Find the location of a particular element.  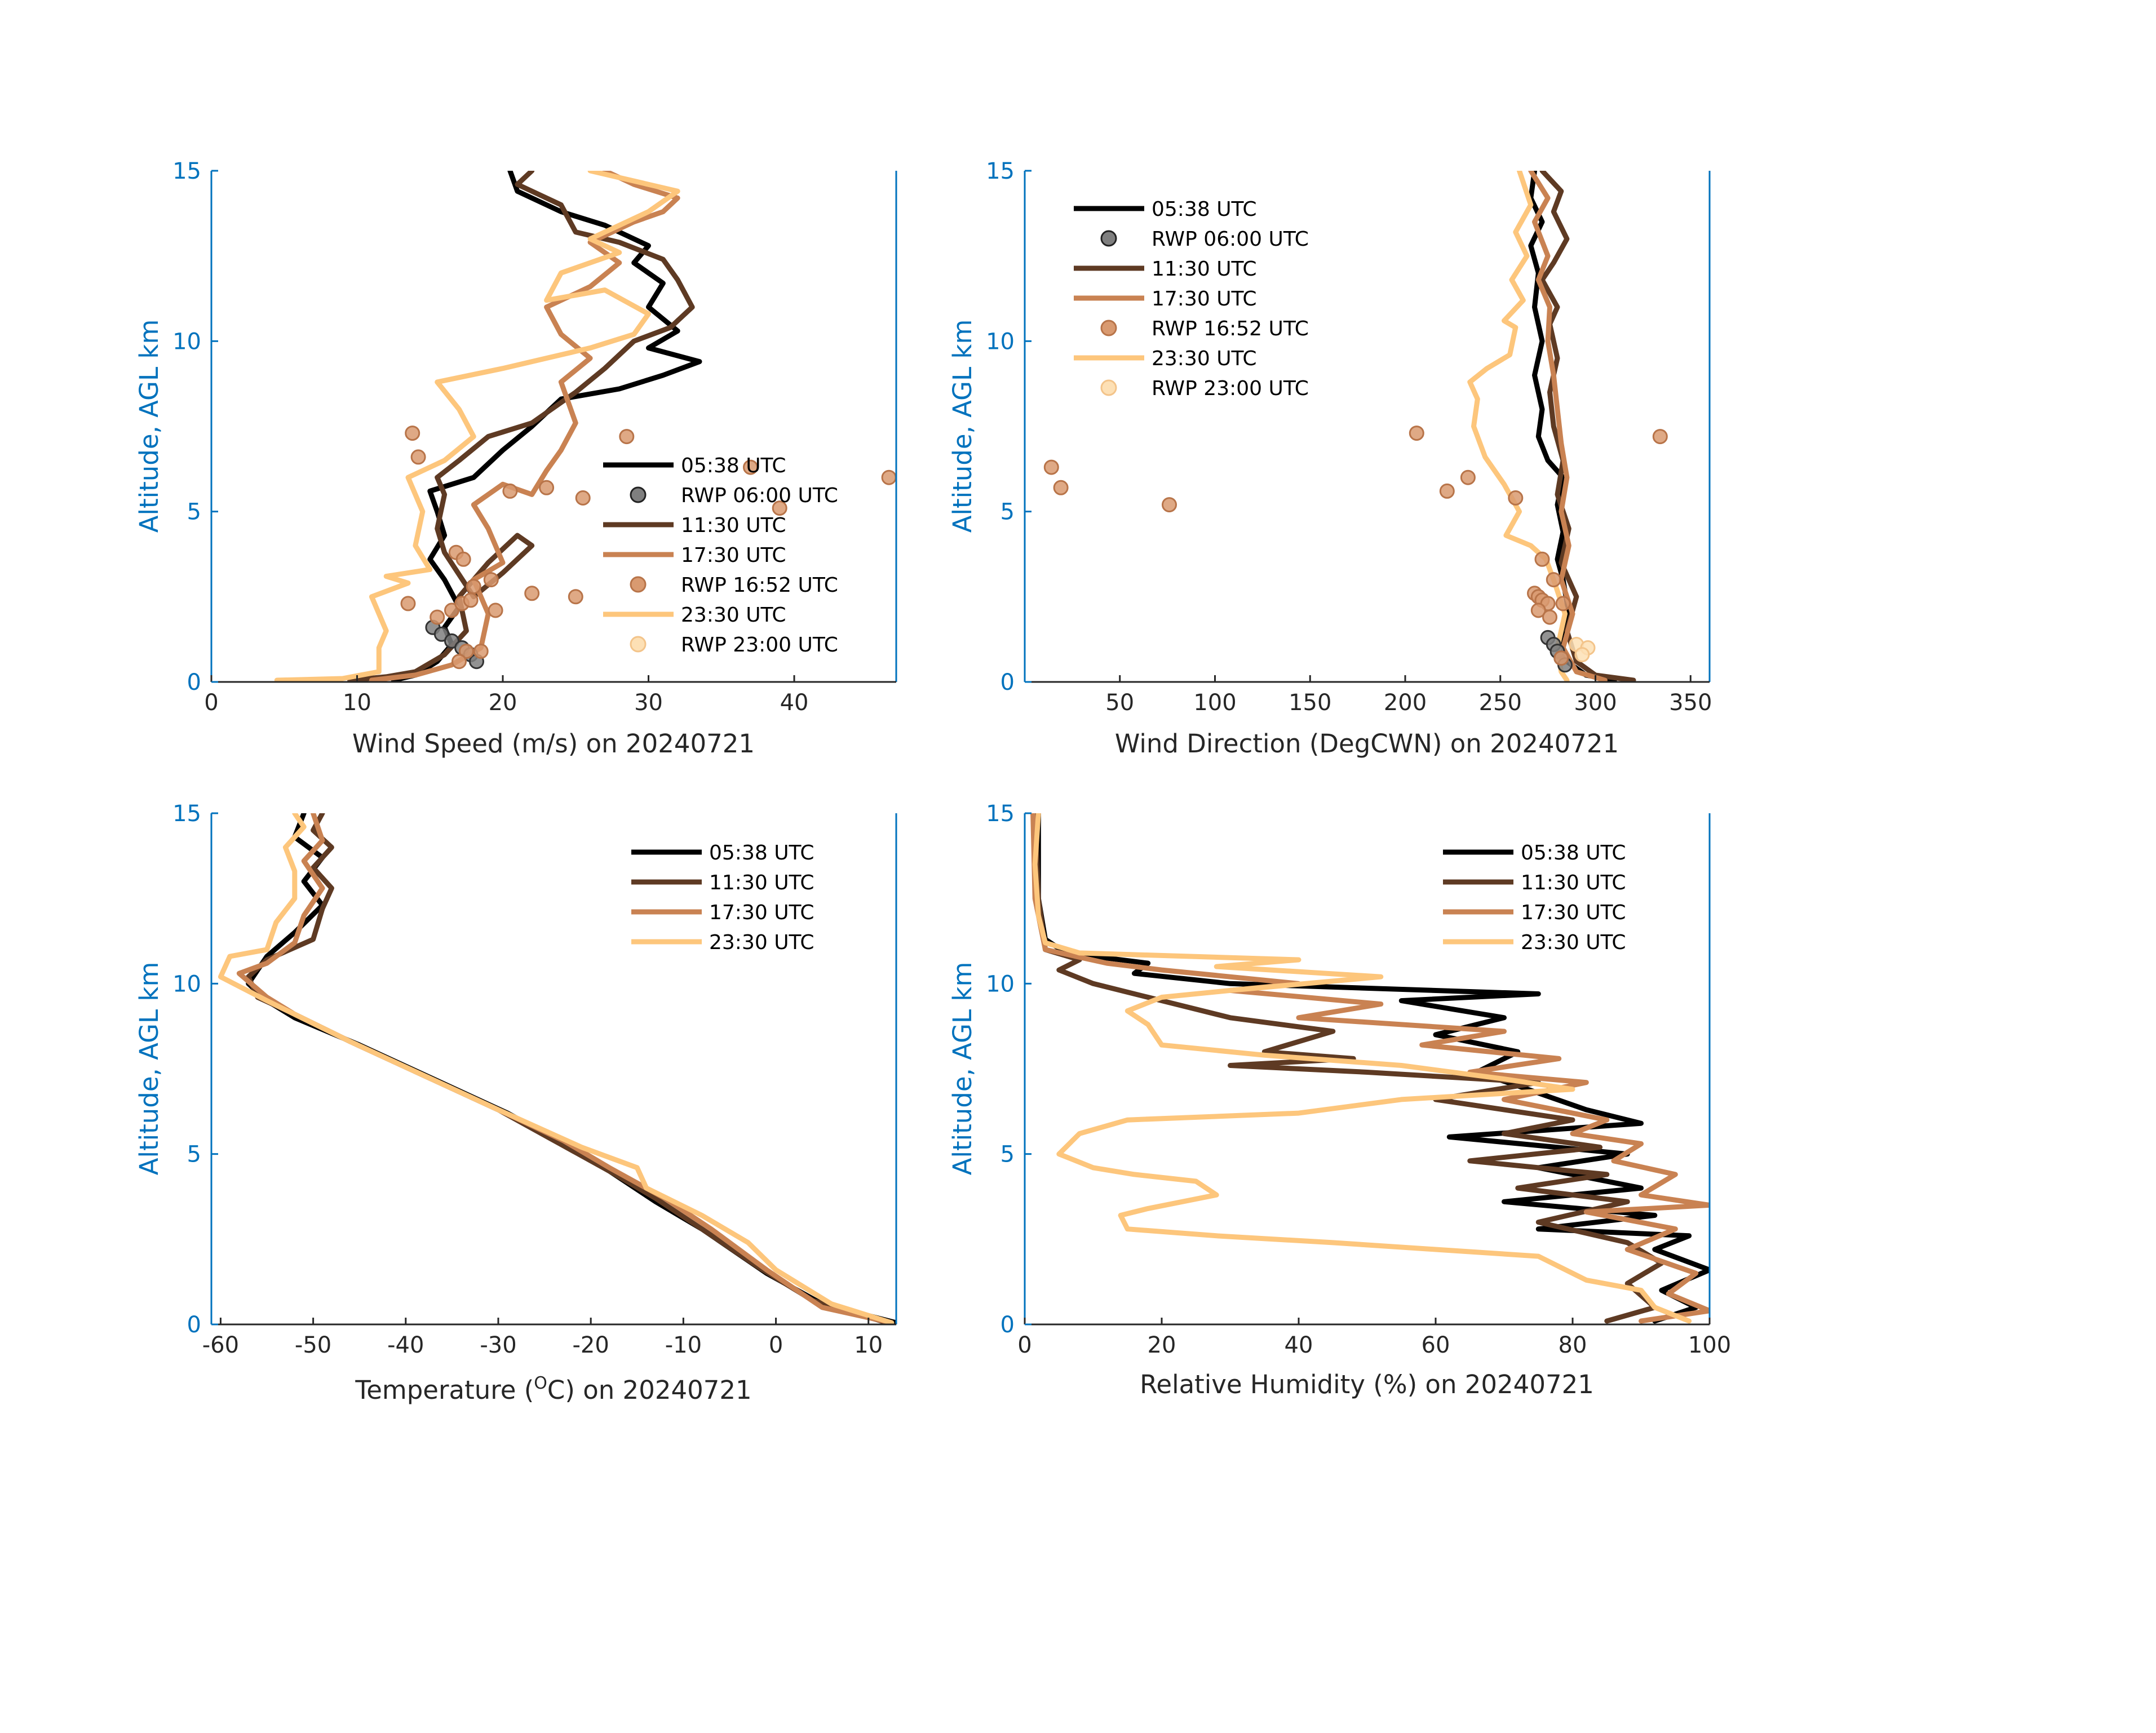

temperature-panel-legend-label-11-30-utc: 11:30 UTC is located at coordinates (761, 882).